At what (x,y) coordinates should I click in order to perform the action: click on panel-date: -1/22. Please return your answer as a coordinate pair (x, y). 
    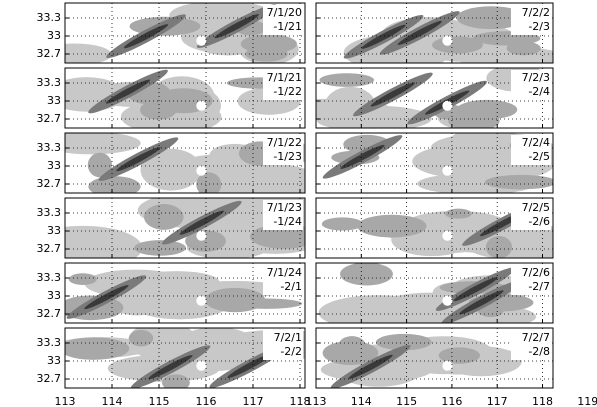
    Looking at the image, I should click on (287, 91).